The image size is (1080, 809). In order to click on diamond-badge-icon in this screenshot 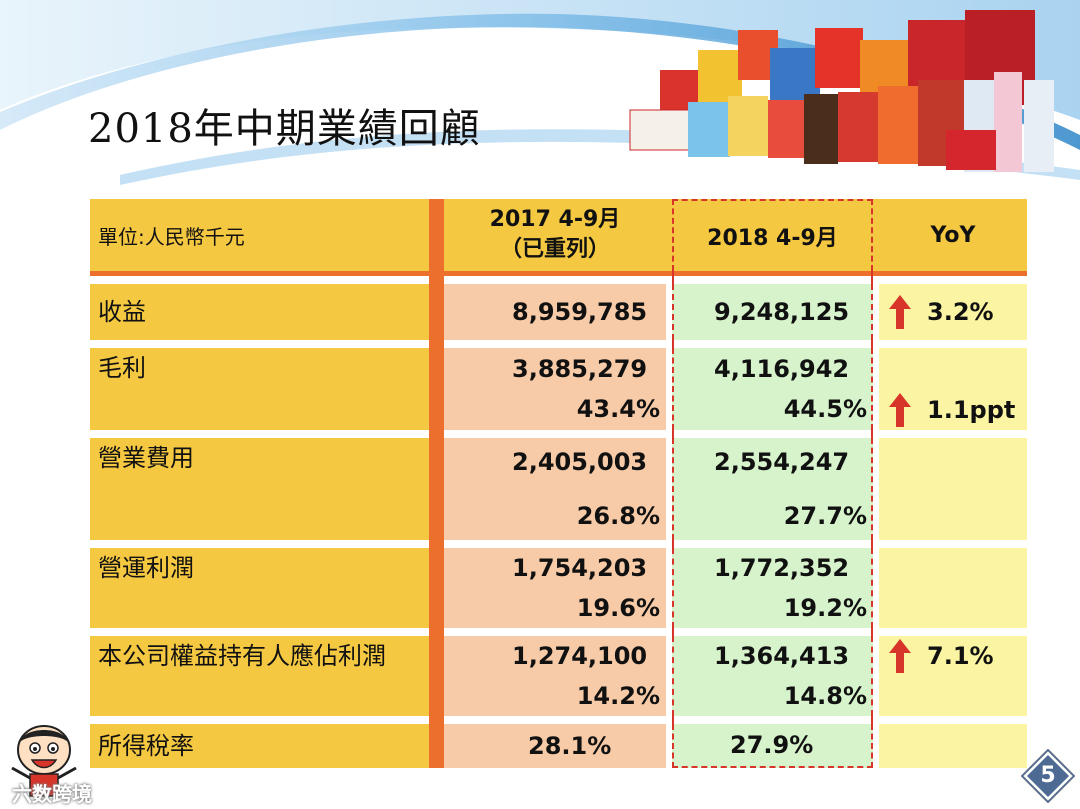, I will do `click(1048, 776)`.